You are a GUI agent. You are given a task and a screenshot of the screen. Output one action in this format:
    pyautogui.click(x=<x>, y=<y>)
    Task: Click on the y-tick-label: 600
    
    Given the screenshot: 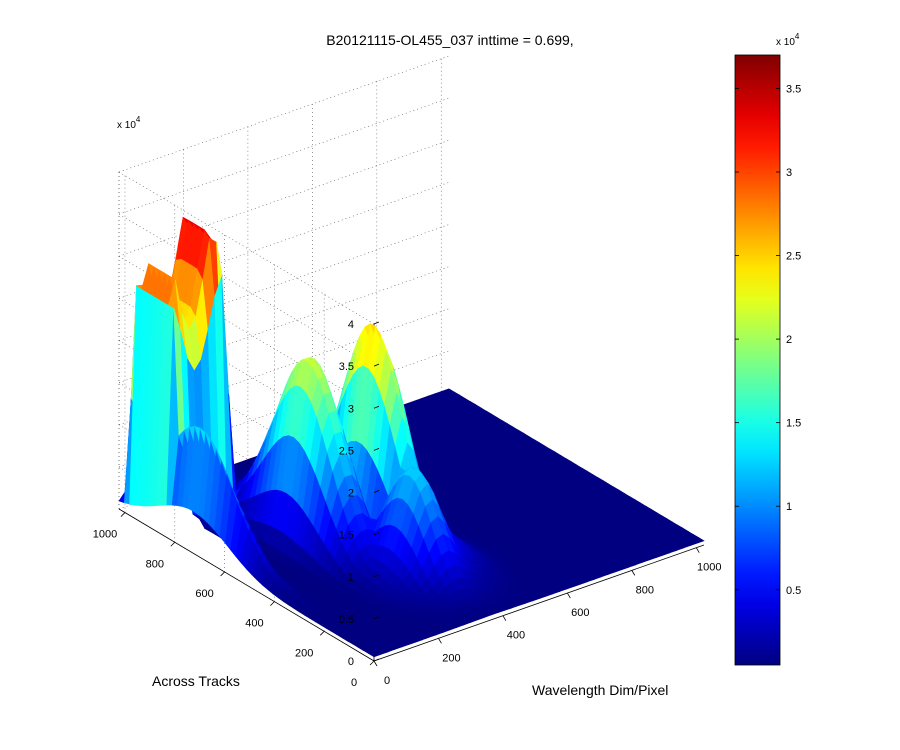 What is the action you would take?
    pyautogui.click(x=204, y=594)
    